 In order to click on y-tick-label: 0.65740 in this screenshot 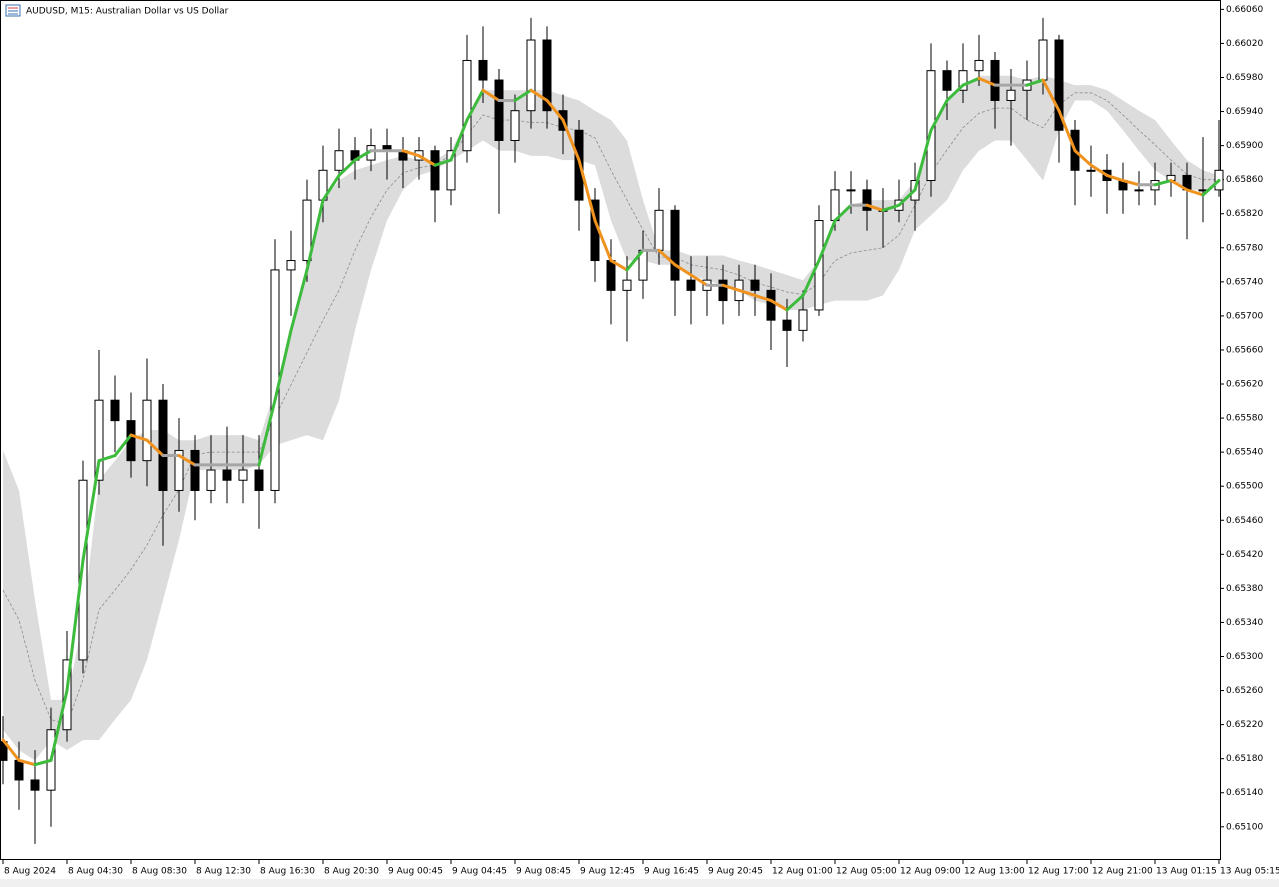, I will do `click(1244, 282)`.